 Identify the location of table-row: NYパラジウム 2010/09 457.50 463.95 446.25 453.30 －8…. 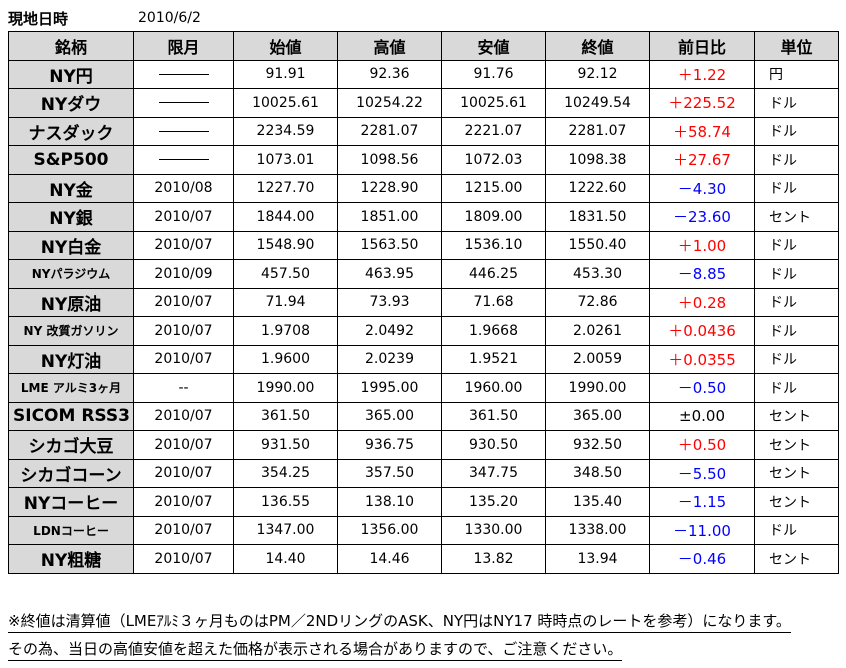
(423, 274).